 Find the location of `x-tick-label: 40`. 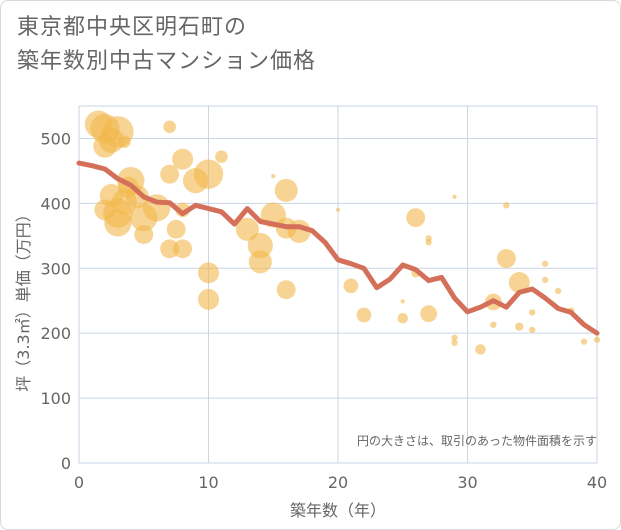

x-tick-label: 40 is located at coordinates (597, 482).